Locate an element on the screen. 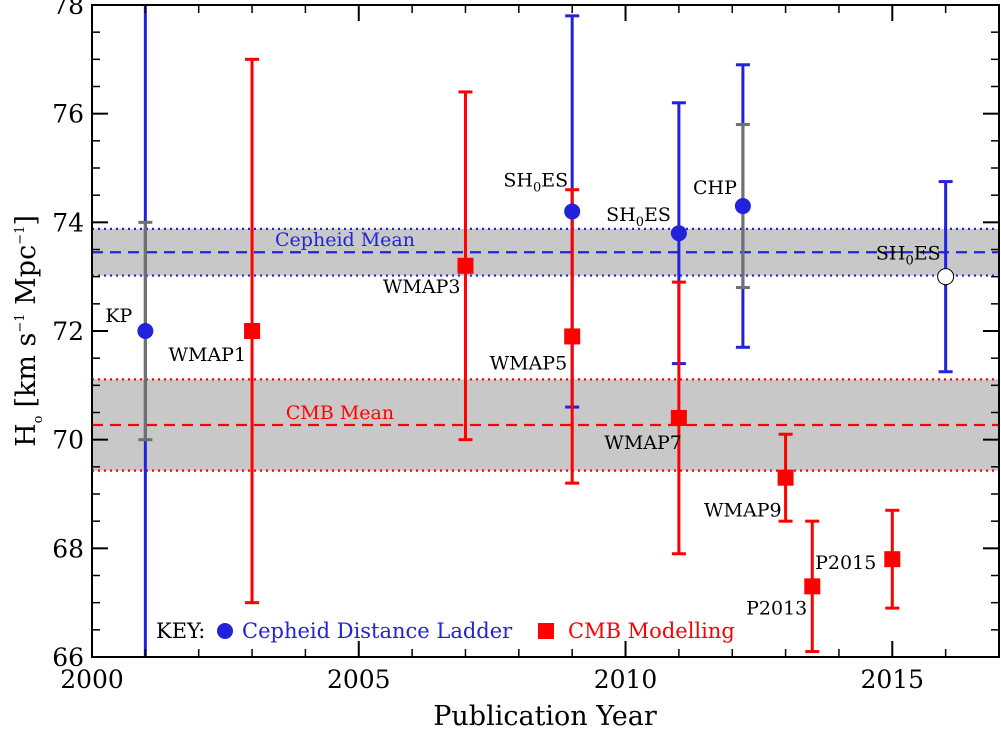 The image size is (1001, 731). data-label: WMAP3 is located at coordinates (422, 287).